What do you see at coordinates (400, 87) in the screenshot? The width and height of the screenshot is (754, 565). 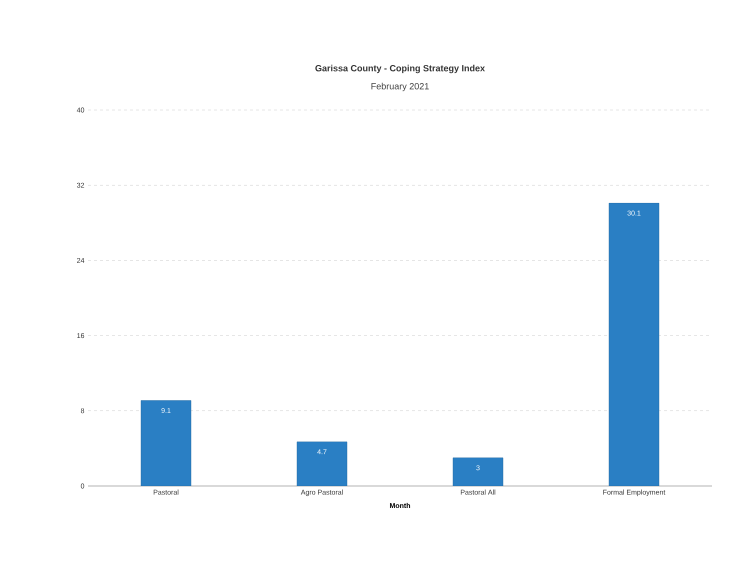 I see `chart-subtitle: February 2021` at bounding box center [400, 87].